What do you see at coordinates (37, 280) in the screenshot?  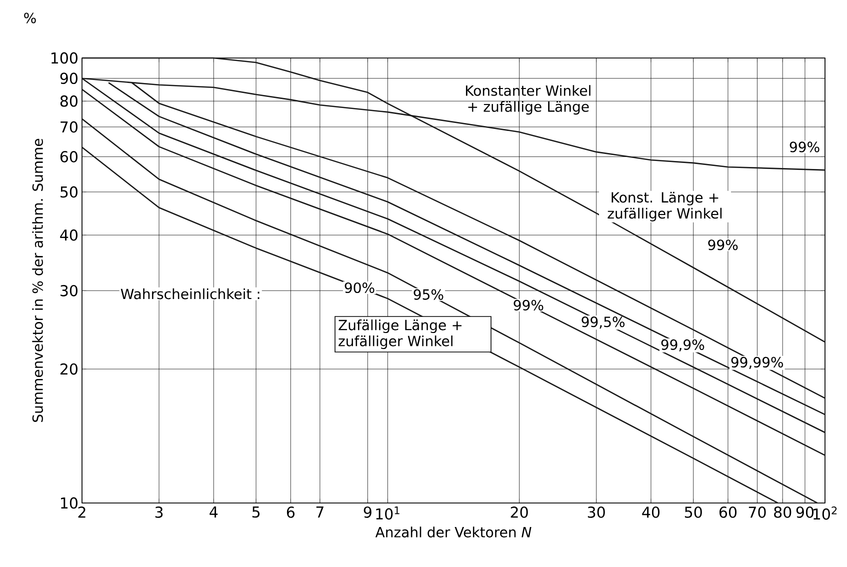 I see `y-axis-title: Summenvektor in % der arithm. Summe` at bounding box center [37, 280].